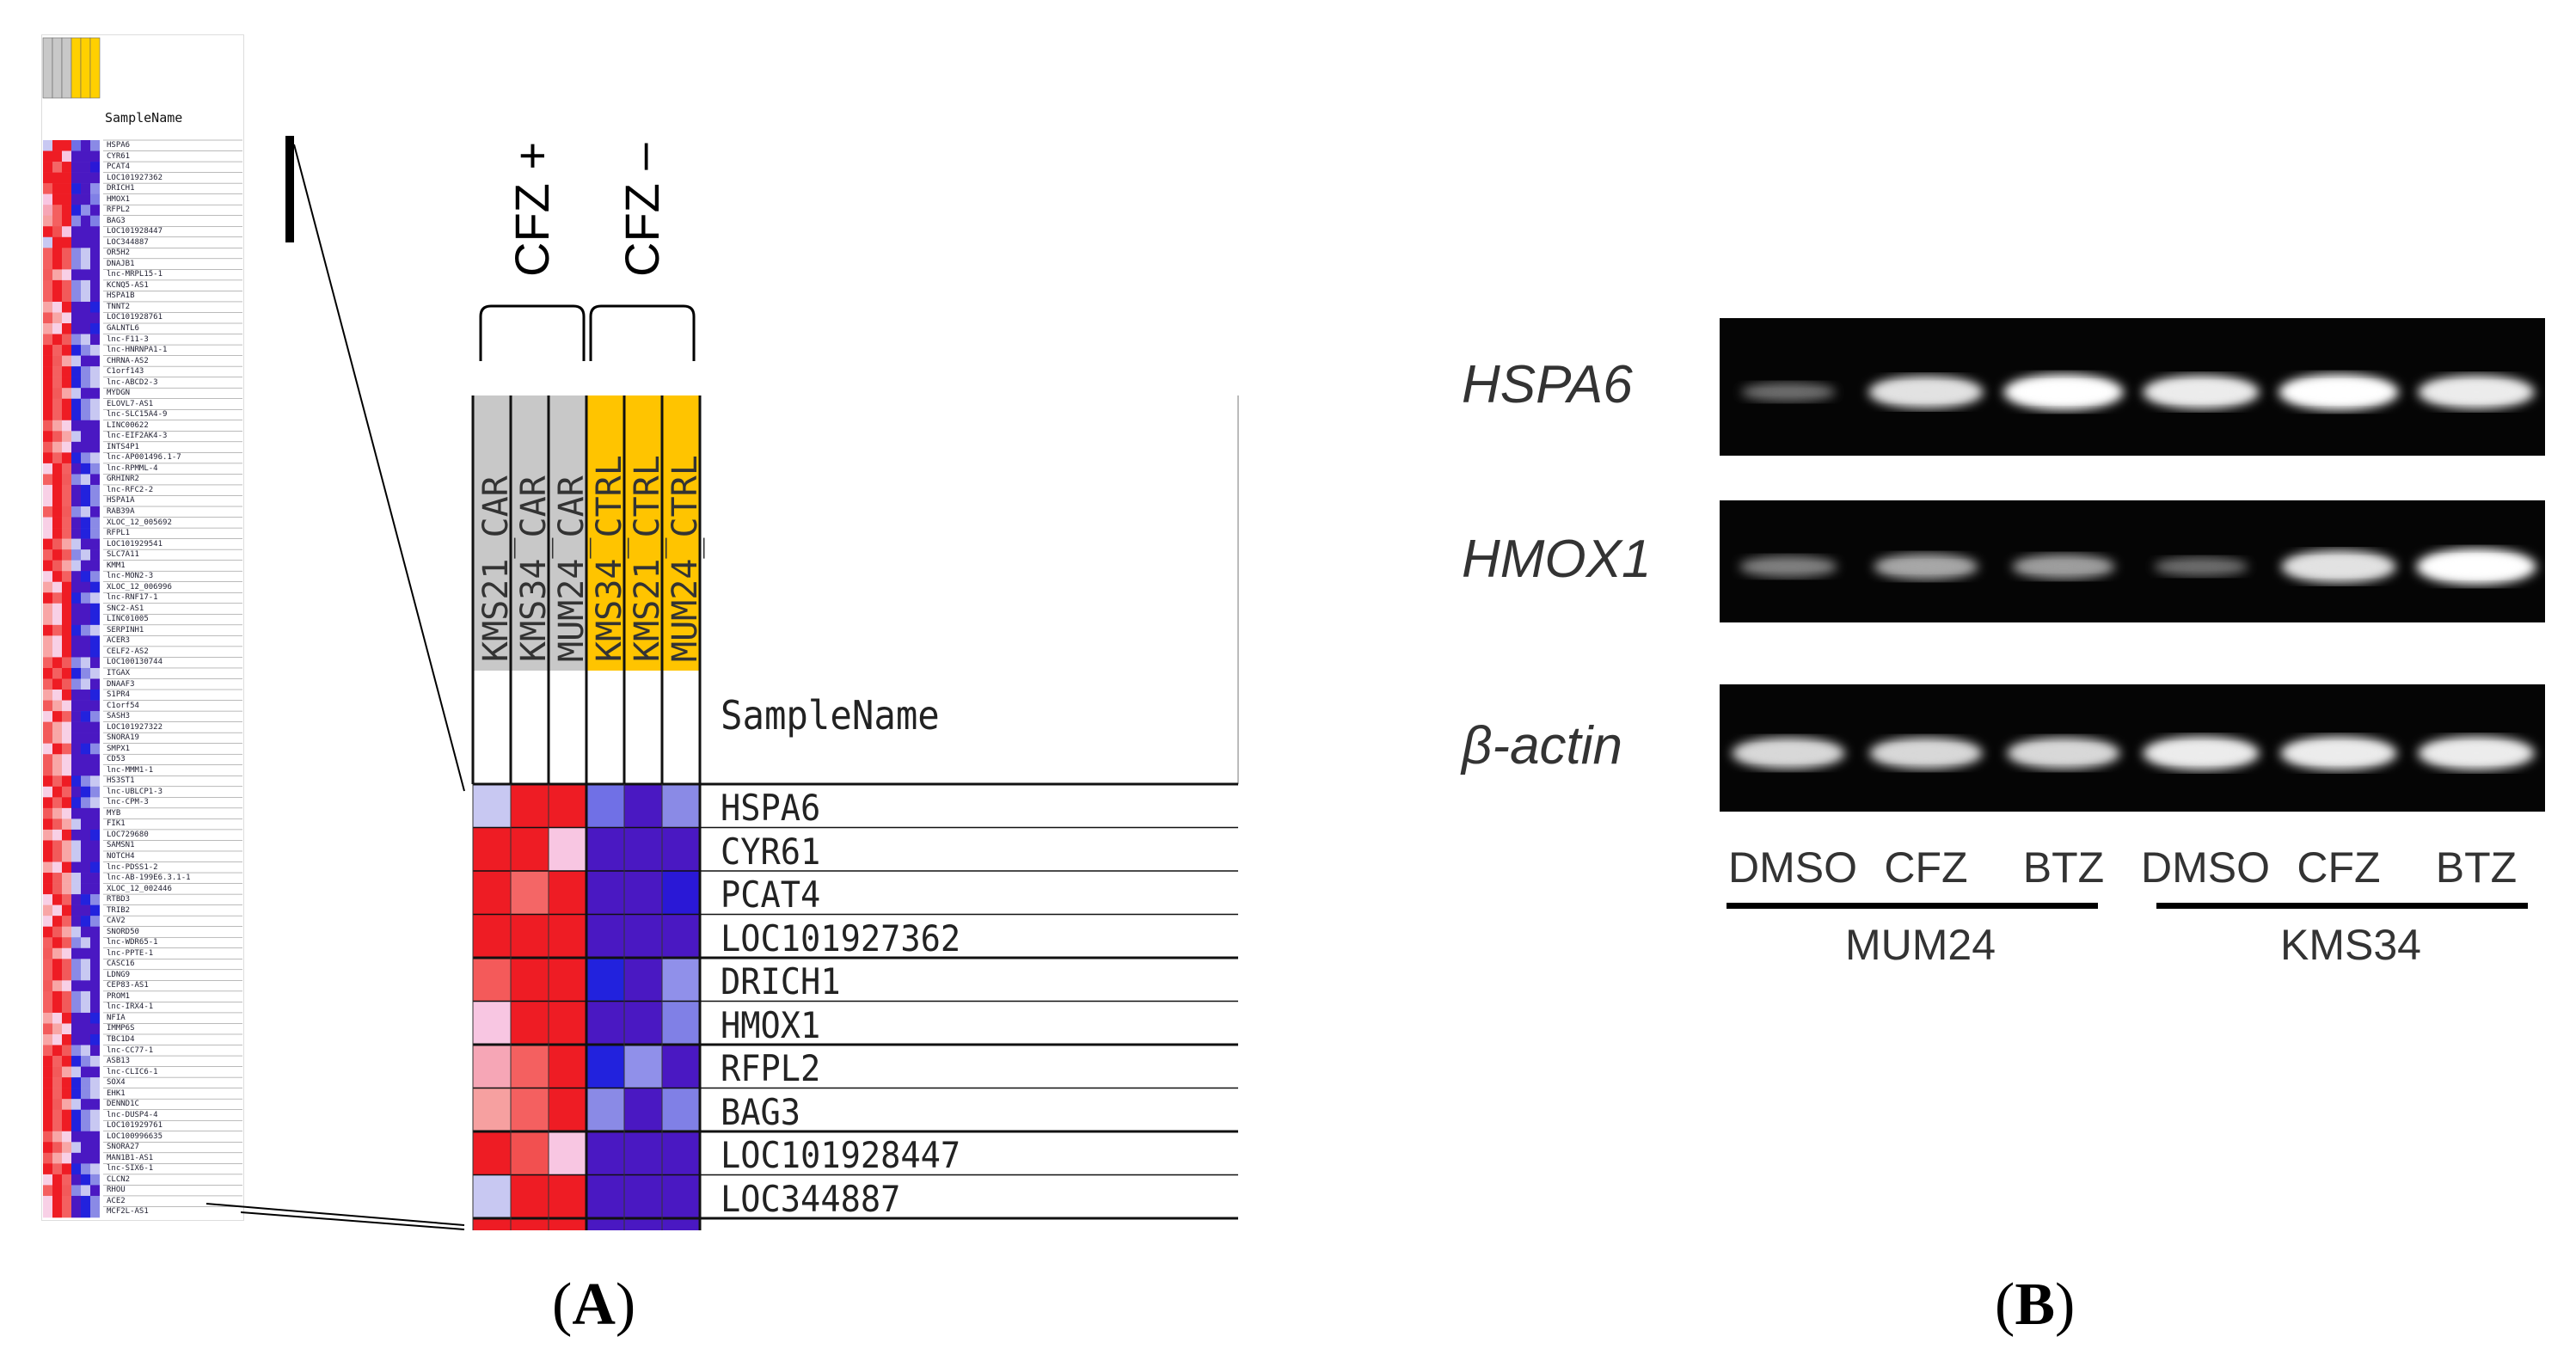 The width and height of the screenshot is (2576, 1361). What do you see at coordinates (1920, 945) in the screenshot?
I see `group-label-mum24: MUM24` at bounding box center [1920, 945].